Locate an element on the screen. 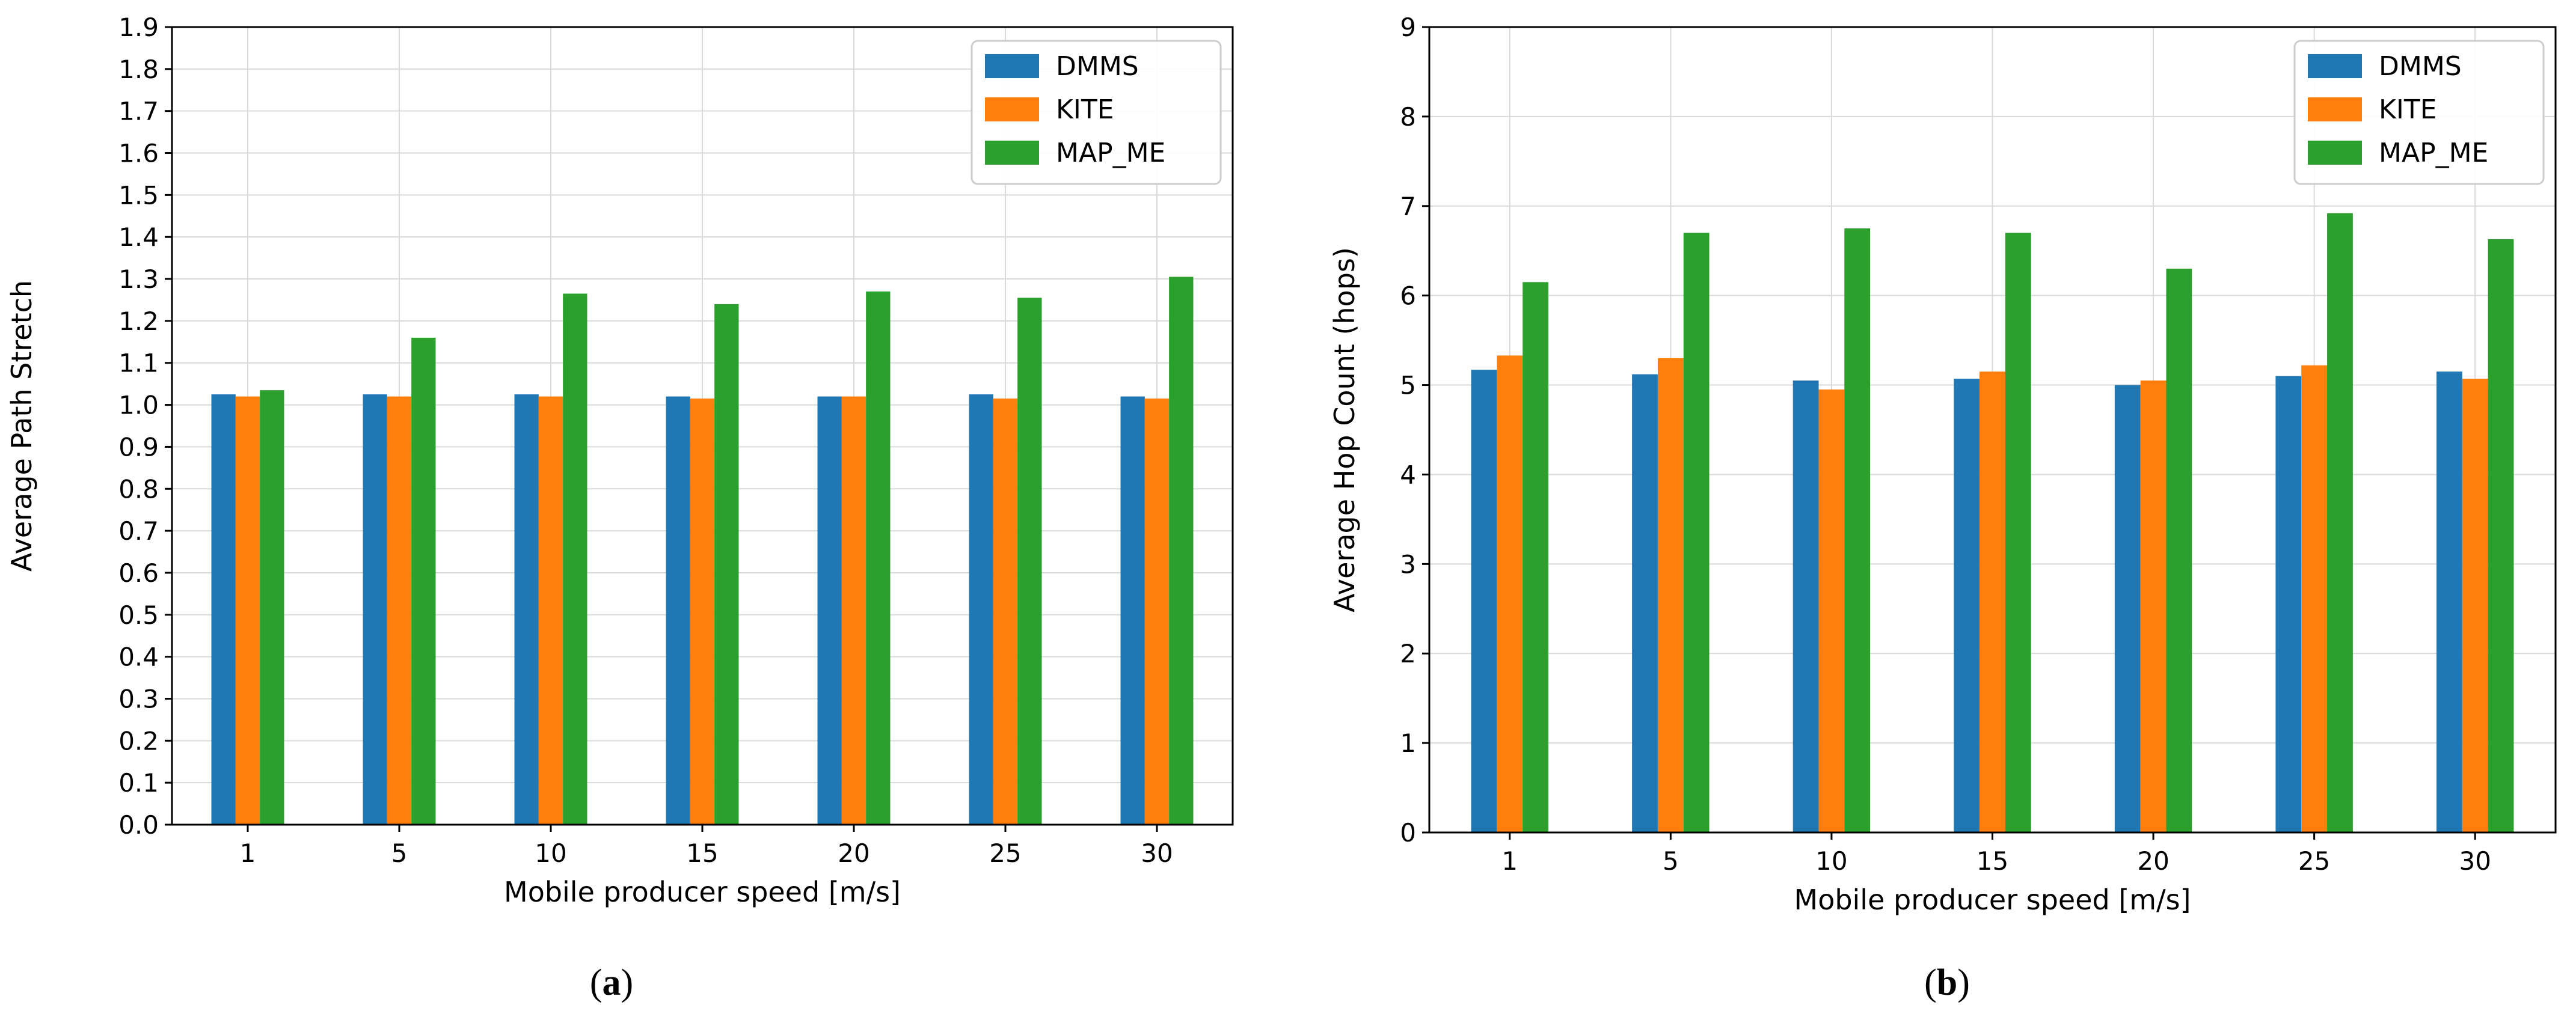  y-tick-label: 1.7 is located at coordinates (138, 111).